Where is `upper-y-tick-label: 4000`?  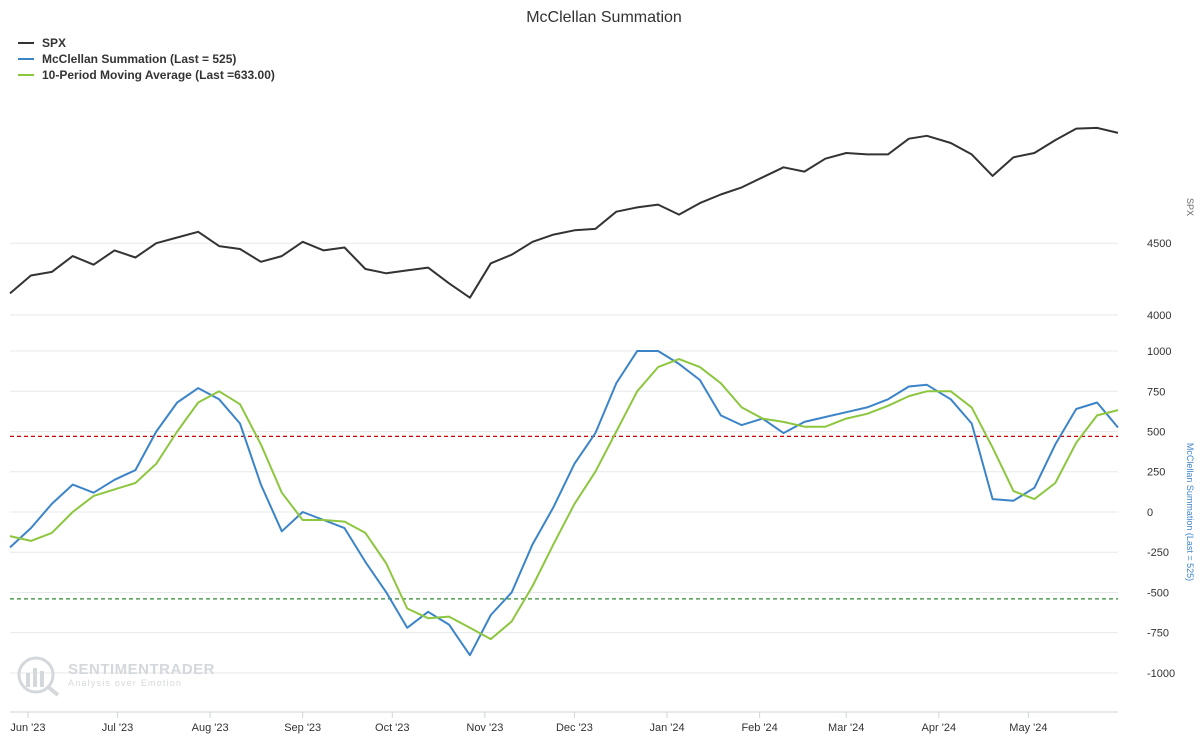
upper-y-tick-label: 4000 is located at coordinates (1159, 316).